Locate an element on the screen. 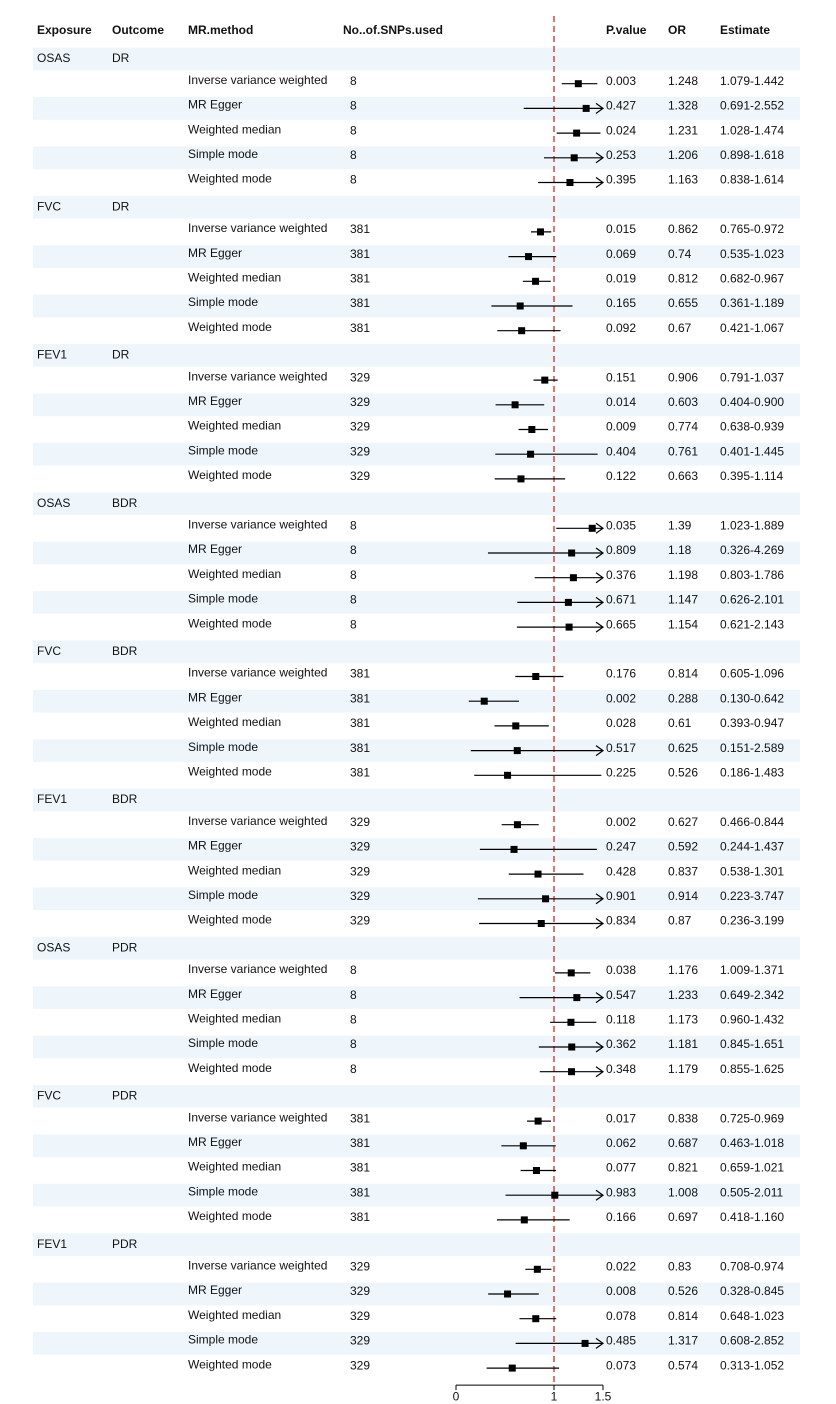 The width and height of the screenshot is (836, 1404). estimate-ci: 0.130-0.642 is located at coordinates (752, 698).